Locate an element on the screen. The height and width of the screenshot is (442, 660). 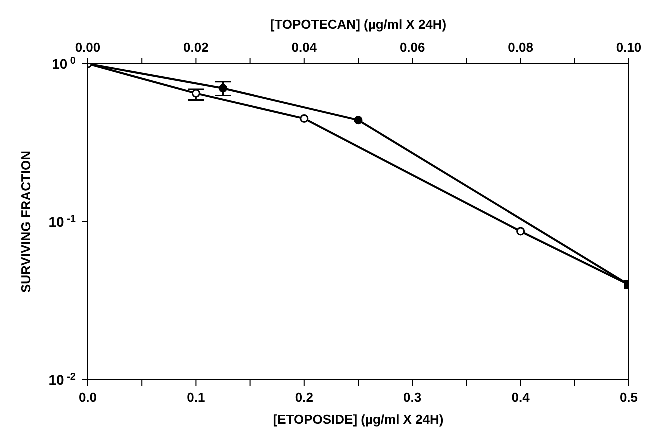
x-tick-label: 0.5 is located at coordinates (629, 397).